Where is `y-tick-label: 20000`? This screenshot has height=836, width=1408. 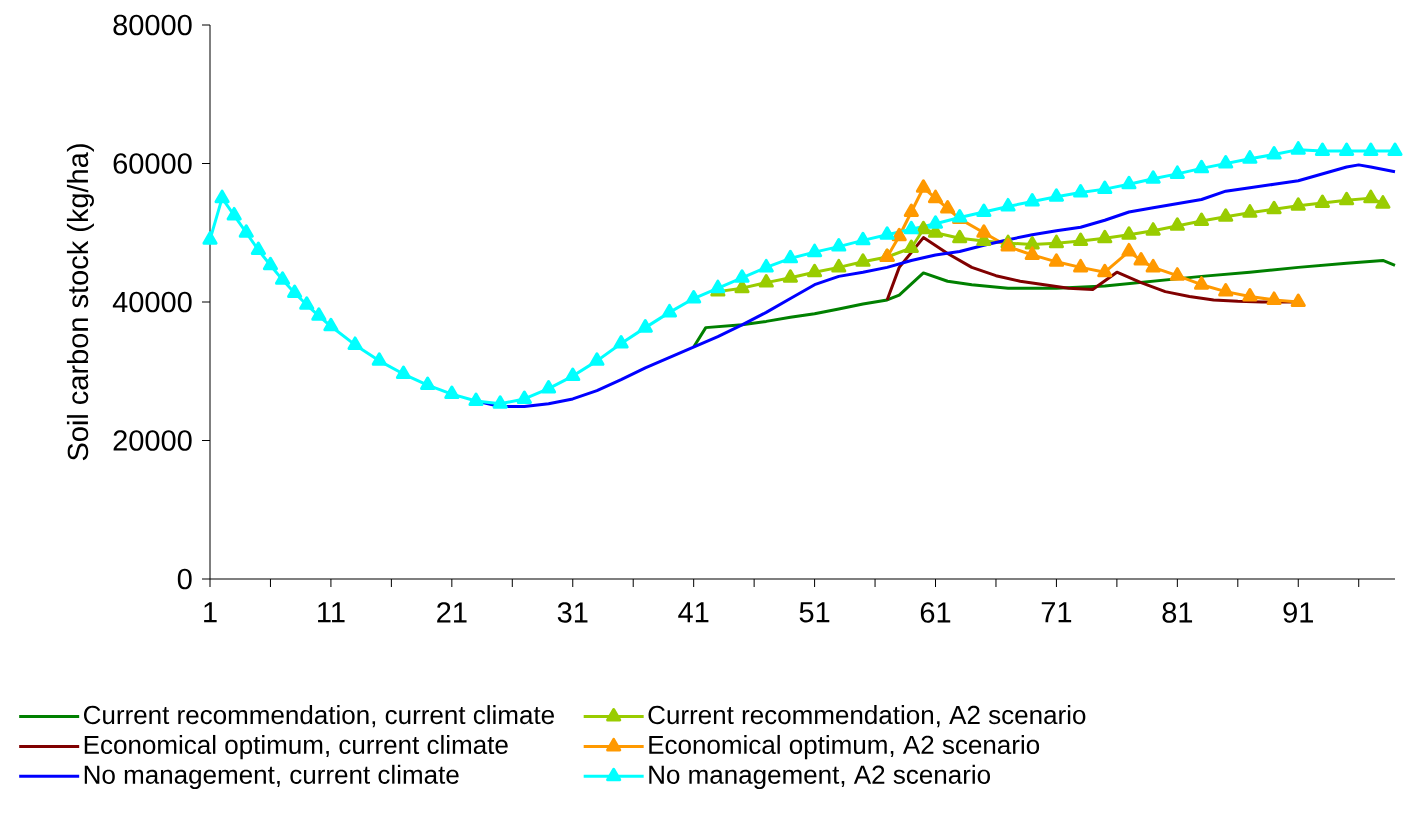 y-tick-label: 20000 is located at coordinates (152, 440).